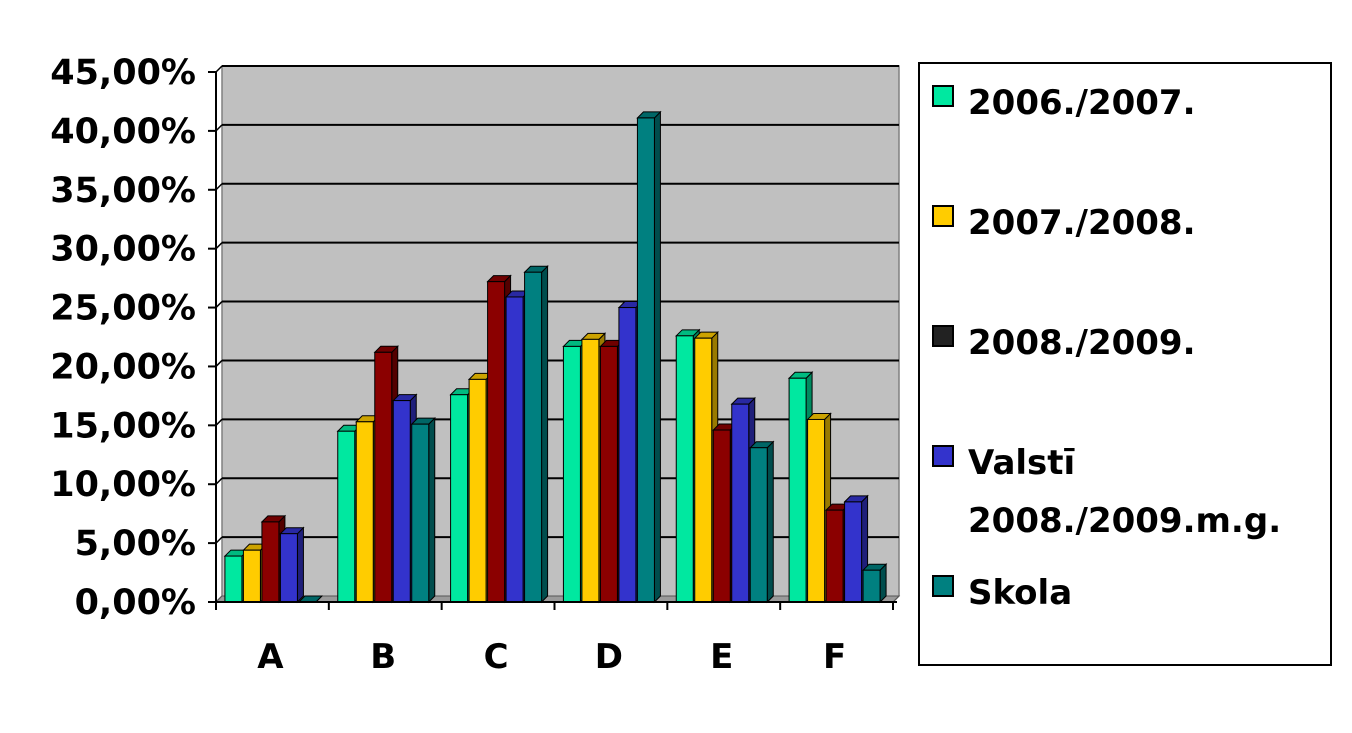  I want to click on y-tick-label: 45,00%, so click(123, 73).